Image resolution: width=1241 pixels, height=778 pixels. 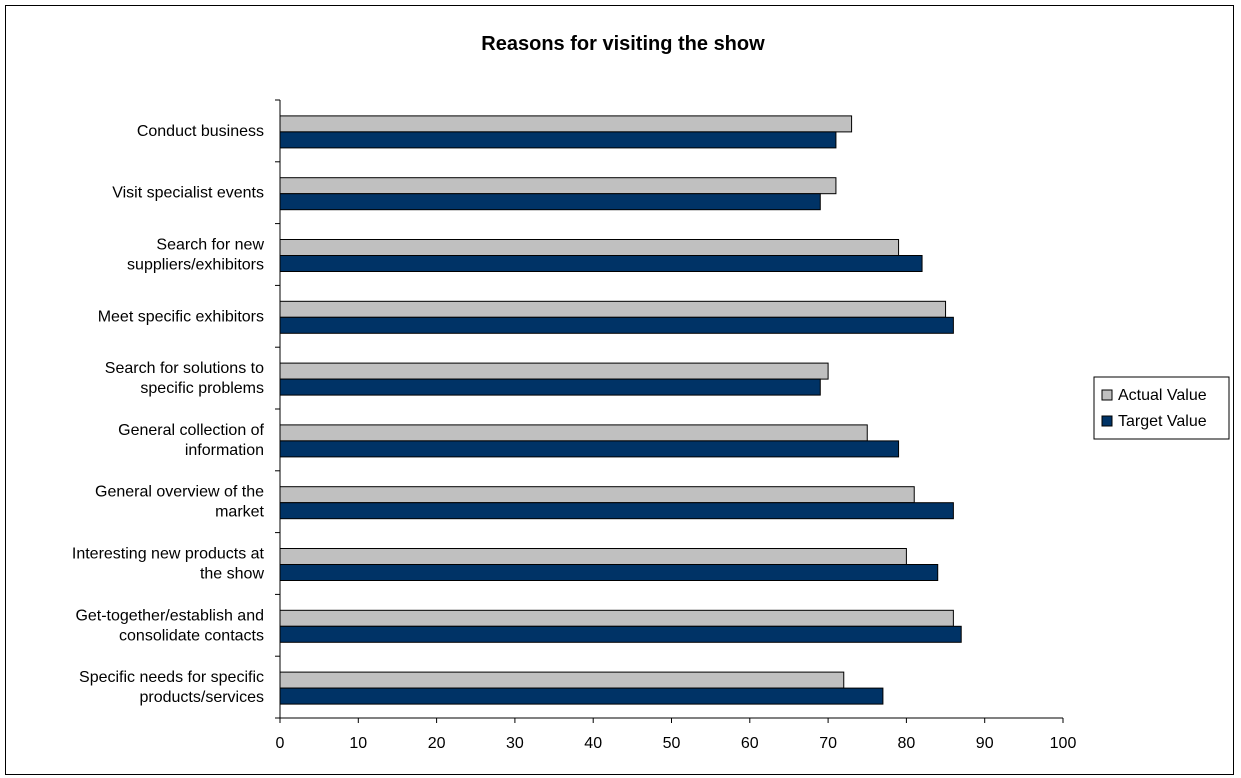 I want to click on legend-box, so click(x=1161, y=408).